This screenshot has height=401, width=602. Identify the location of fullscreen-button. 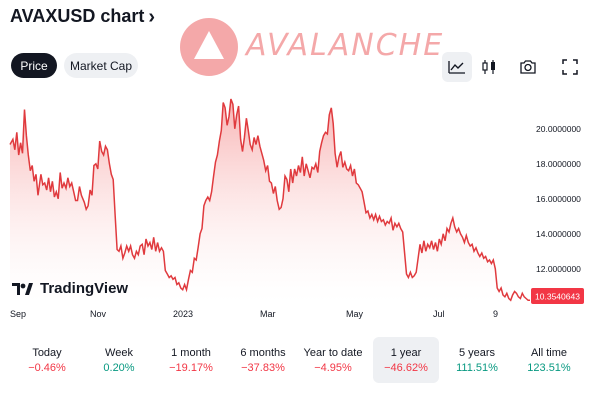
(570, 67).